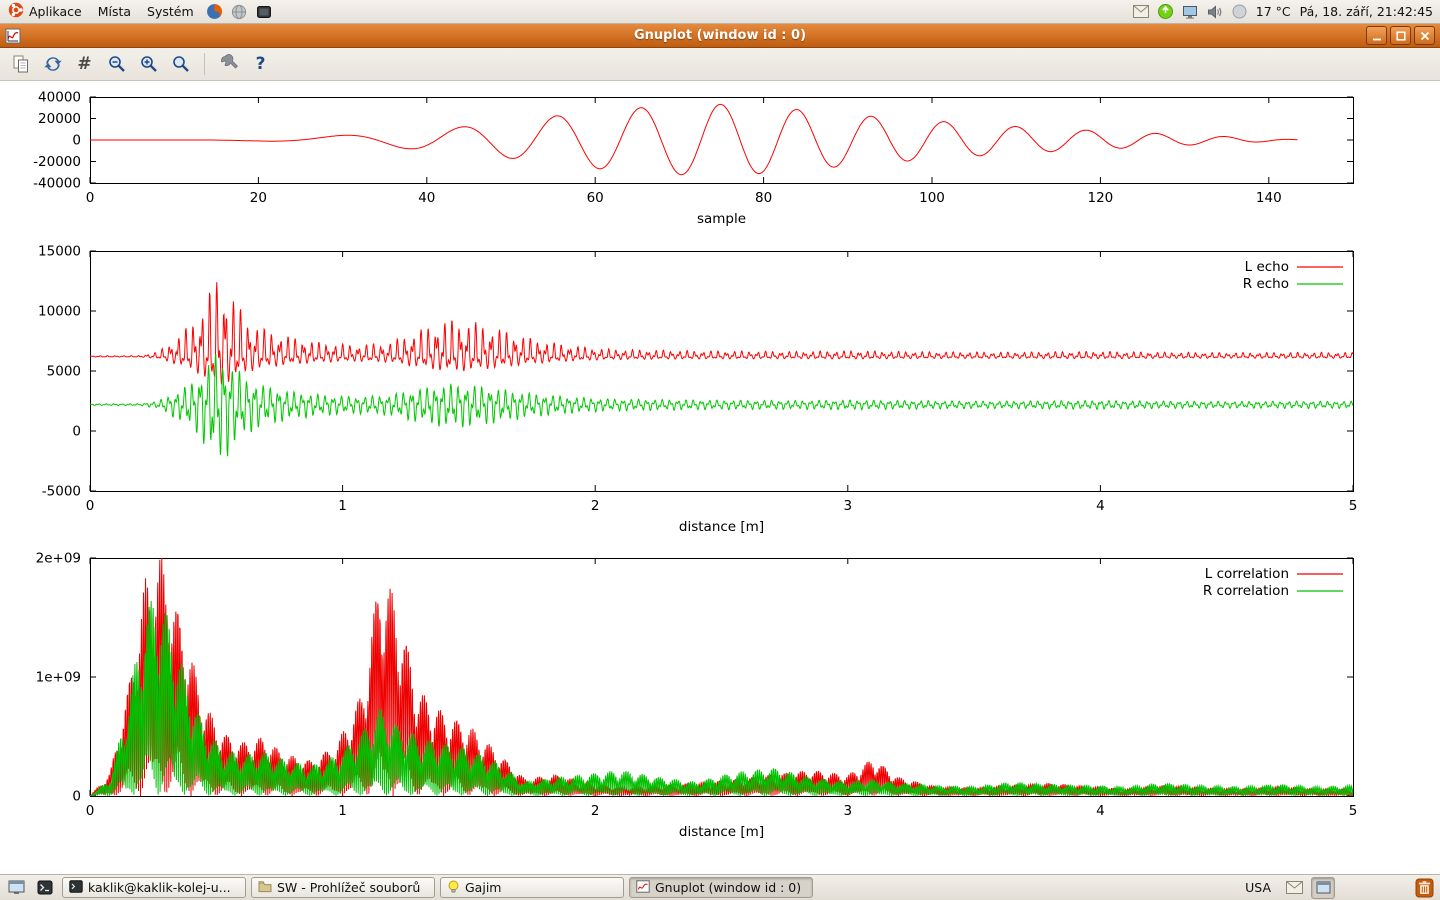  I want to click on temperature-indicator: 17 °C, so click(1273, 11).